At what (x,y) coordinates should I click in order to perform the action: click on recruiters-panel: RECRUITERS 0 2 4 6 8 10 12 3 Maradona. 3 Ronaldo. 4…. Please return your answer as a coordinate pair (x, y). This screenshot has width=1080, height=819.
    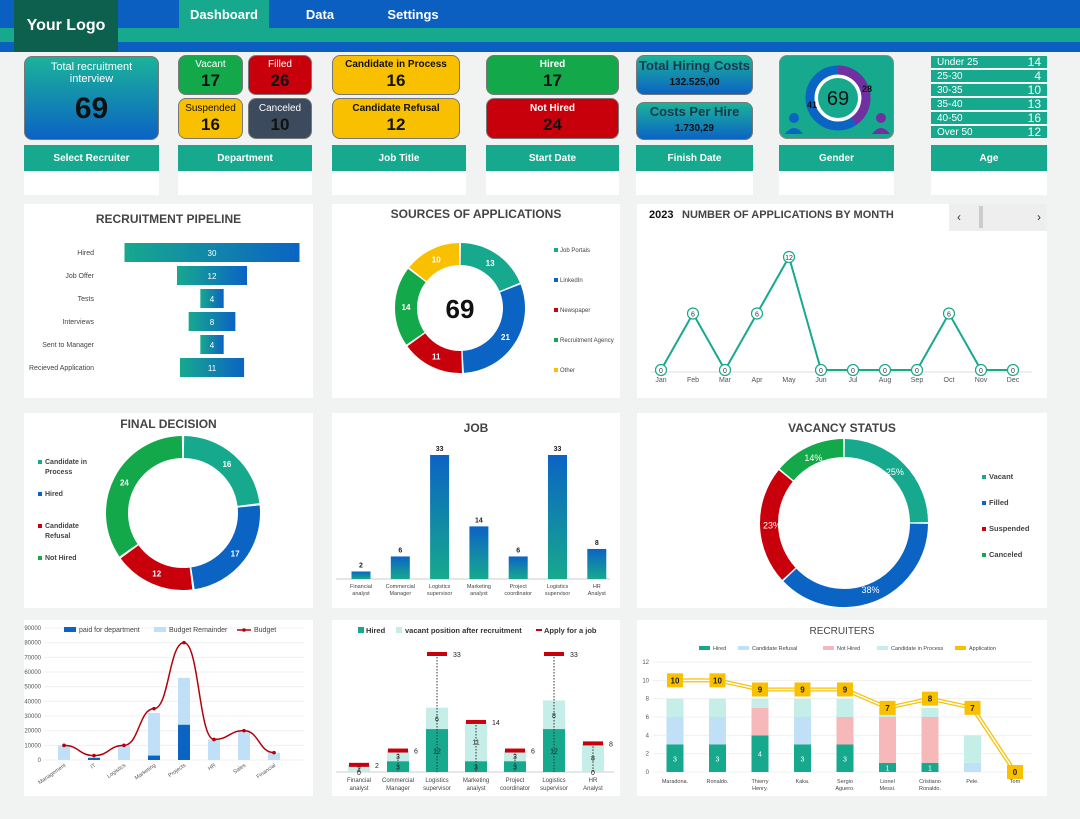
    Looking at the image, I should click on (842, 708).